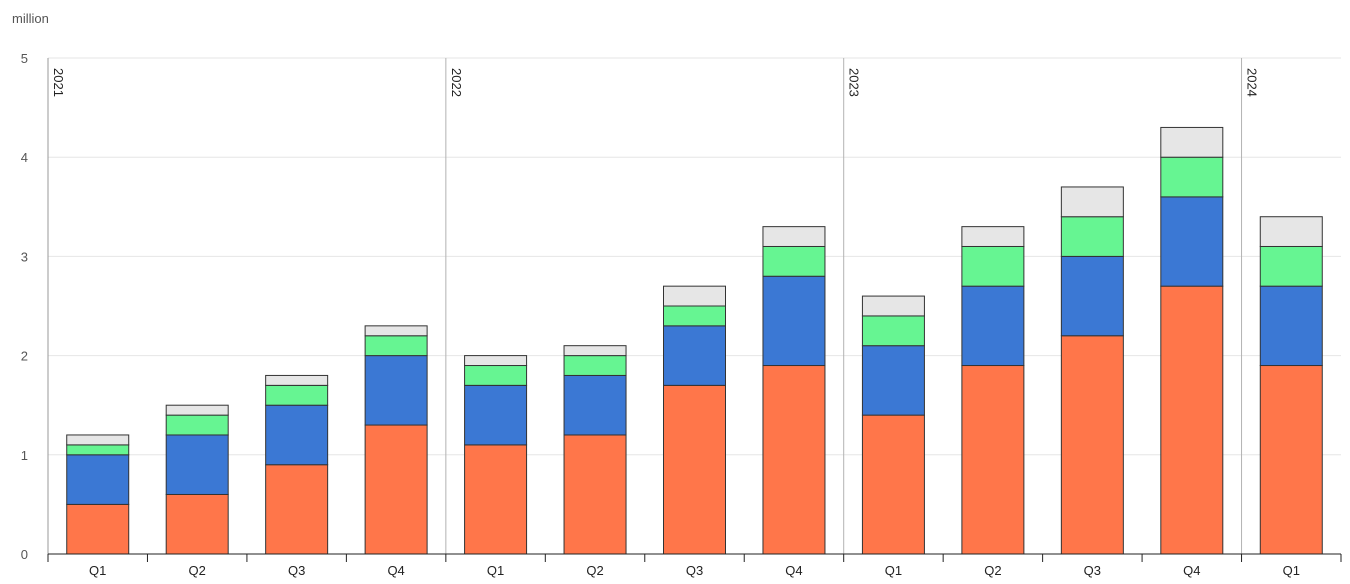 This screenshot has height=584, width=1350. What do you see at coordinates (1252, 82) in the screenshot?
I see `year-label: 2024` at bounding box center [1252, 82].